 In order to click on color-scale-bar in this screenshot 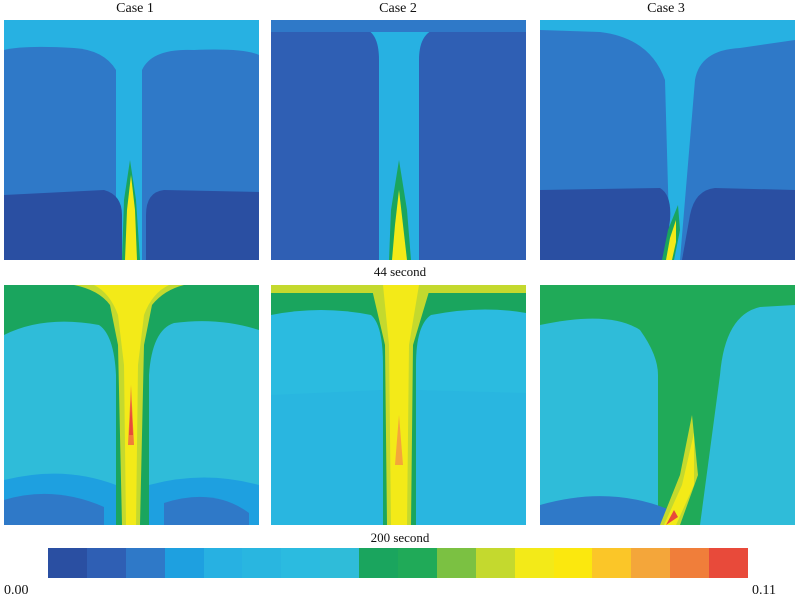, I will do `click(398, 563)`.